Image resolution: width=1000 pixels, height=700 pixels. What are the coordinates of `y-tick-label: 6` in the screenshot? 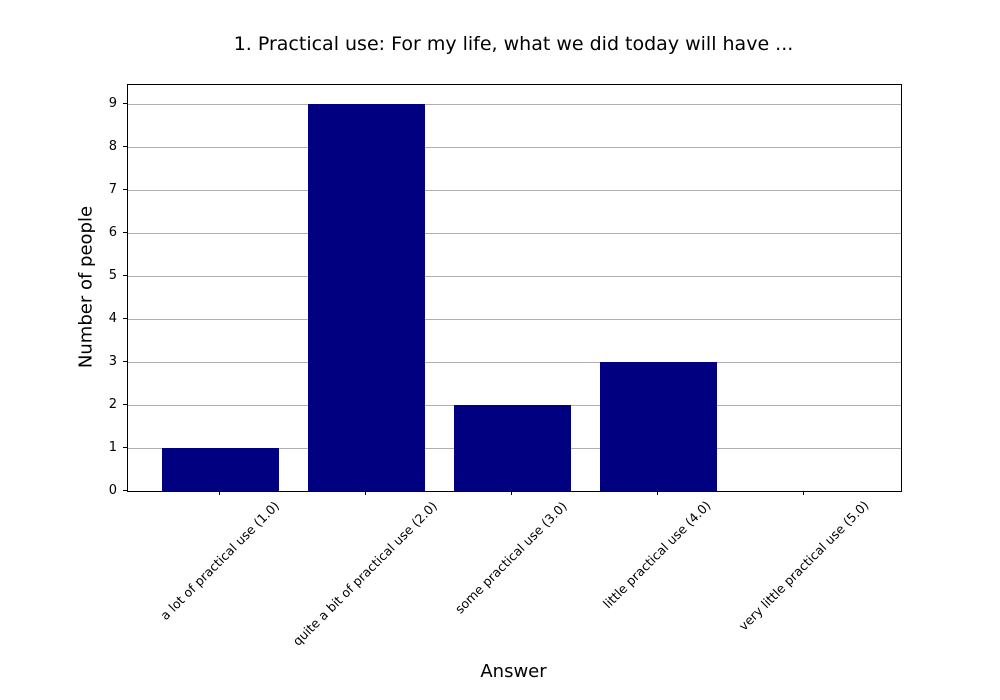 It's located at (112, 232).